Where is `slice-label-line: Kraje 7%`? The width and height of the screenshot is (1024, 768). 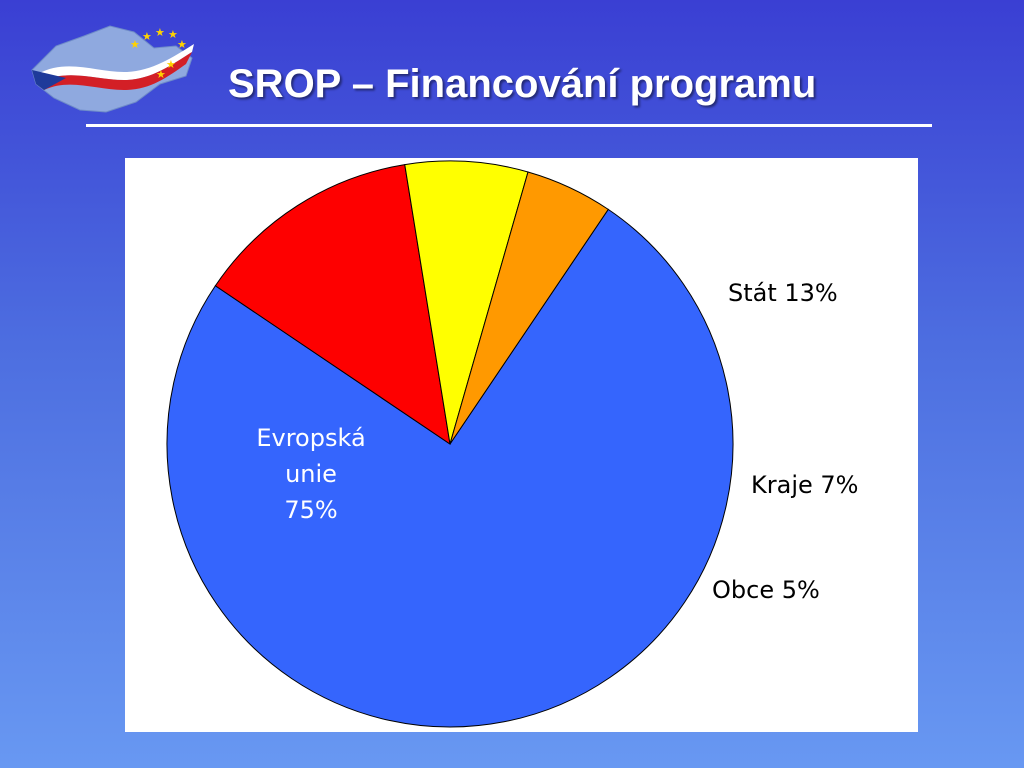 slice-label-line: Kraje 7% is located at coordinates (804, 485).